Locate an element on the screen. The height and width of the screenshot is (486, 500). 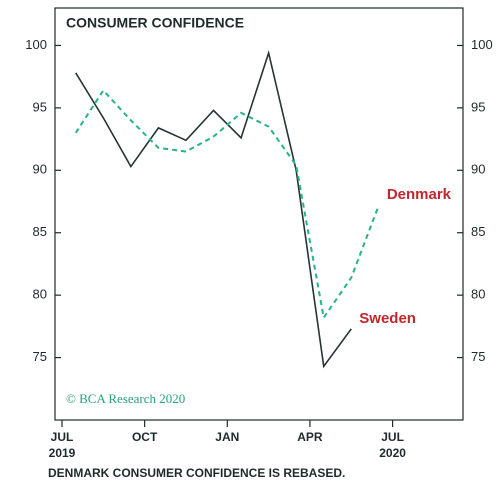
footnote: DENMARK CONSUMER CONFIDENCE IS REBASED. is located at coordinates (196, 473).